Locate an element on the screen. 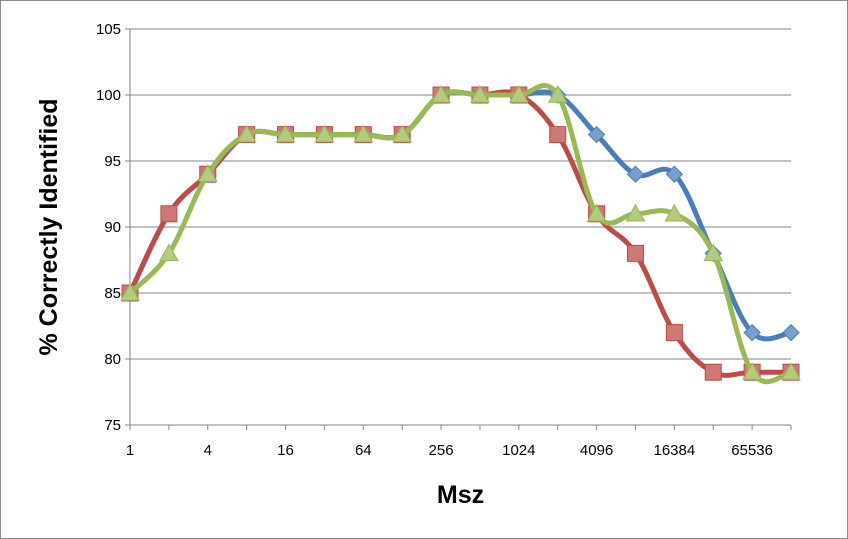 This screenshot has width=848, height=539. y-tick-label: 75 is located at coordinates (112, 425).